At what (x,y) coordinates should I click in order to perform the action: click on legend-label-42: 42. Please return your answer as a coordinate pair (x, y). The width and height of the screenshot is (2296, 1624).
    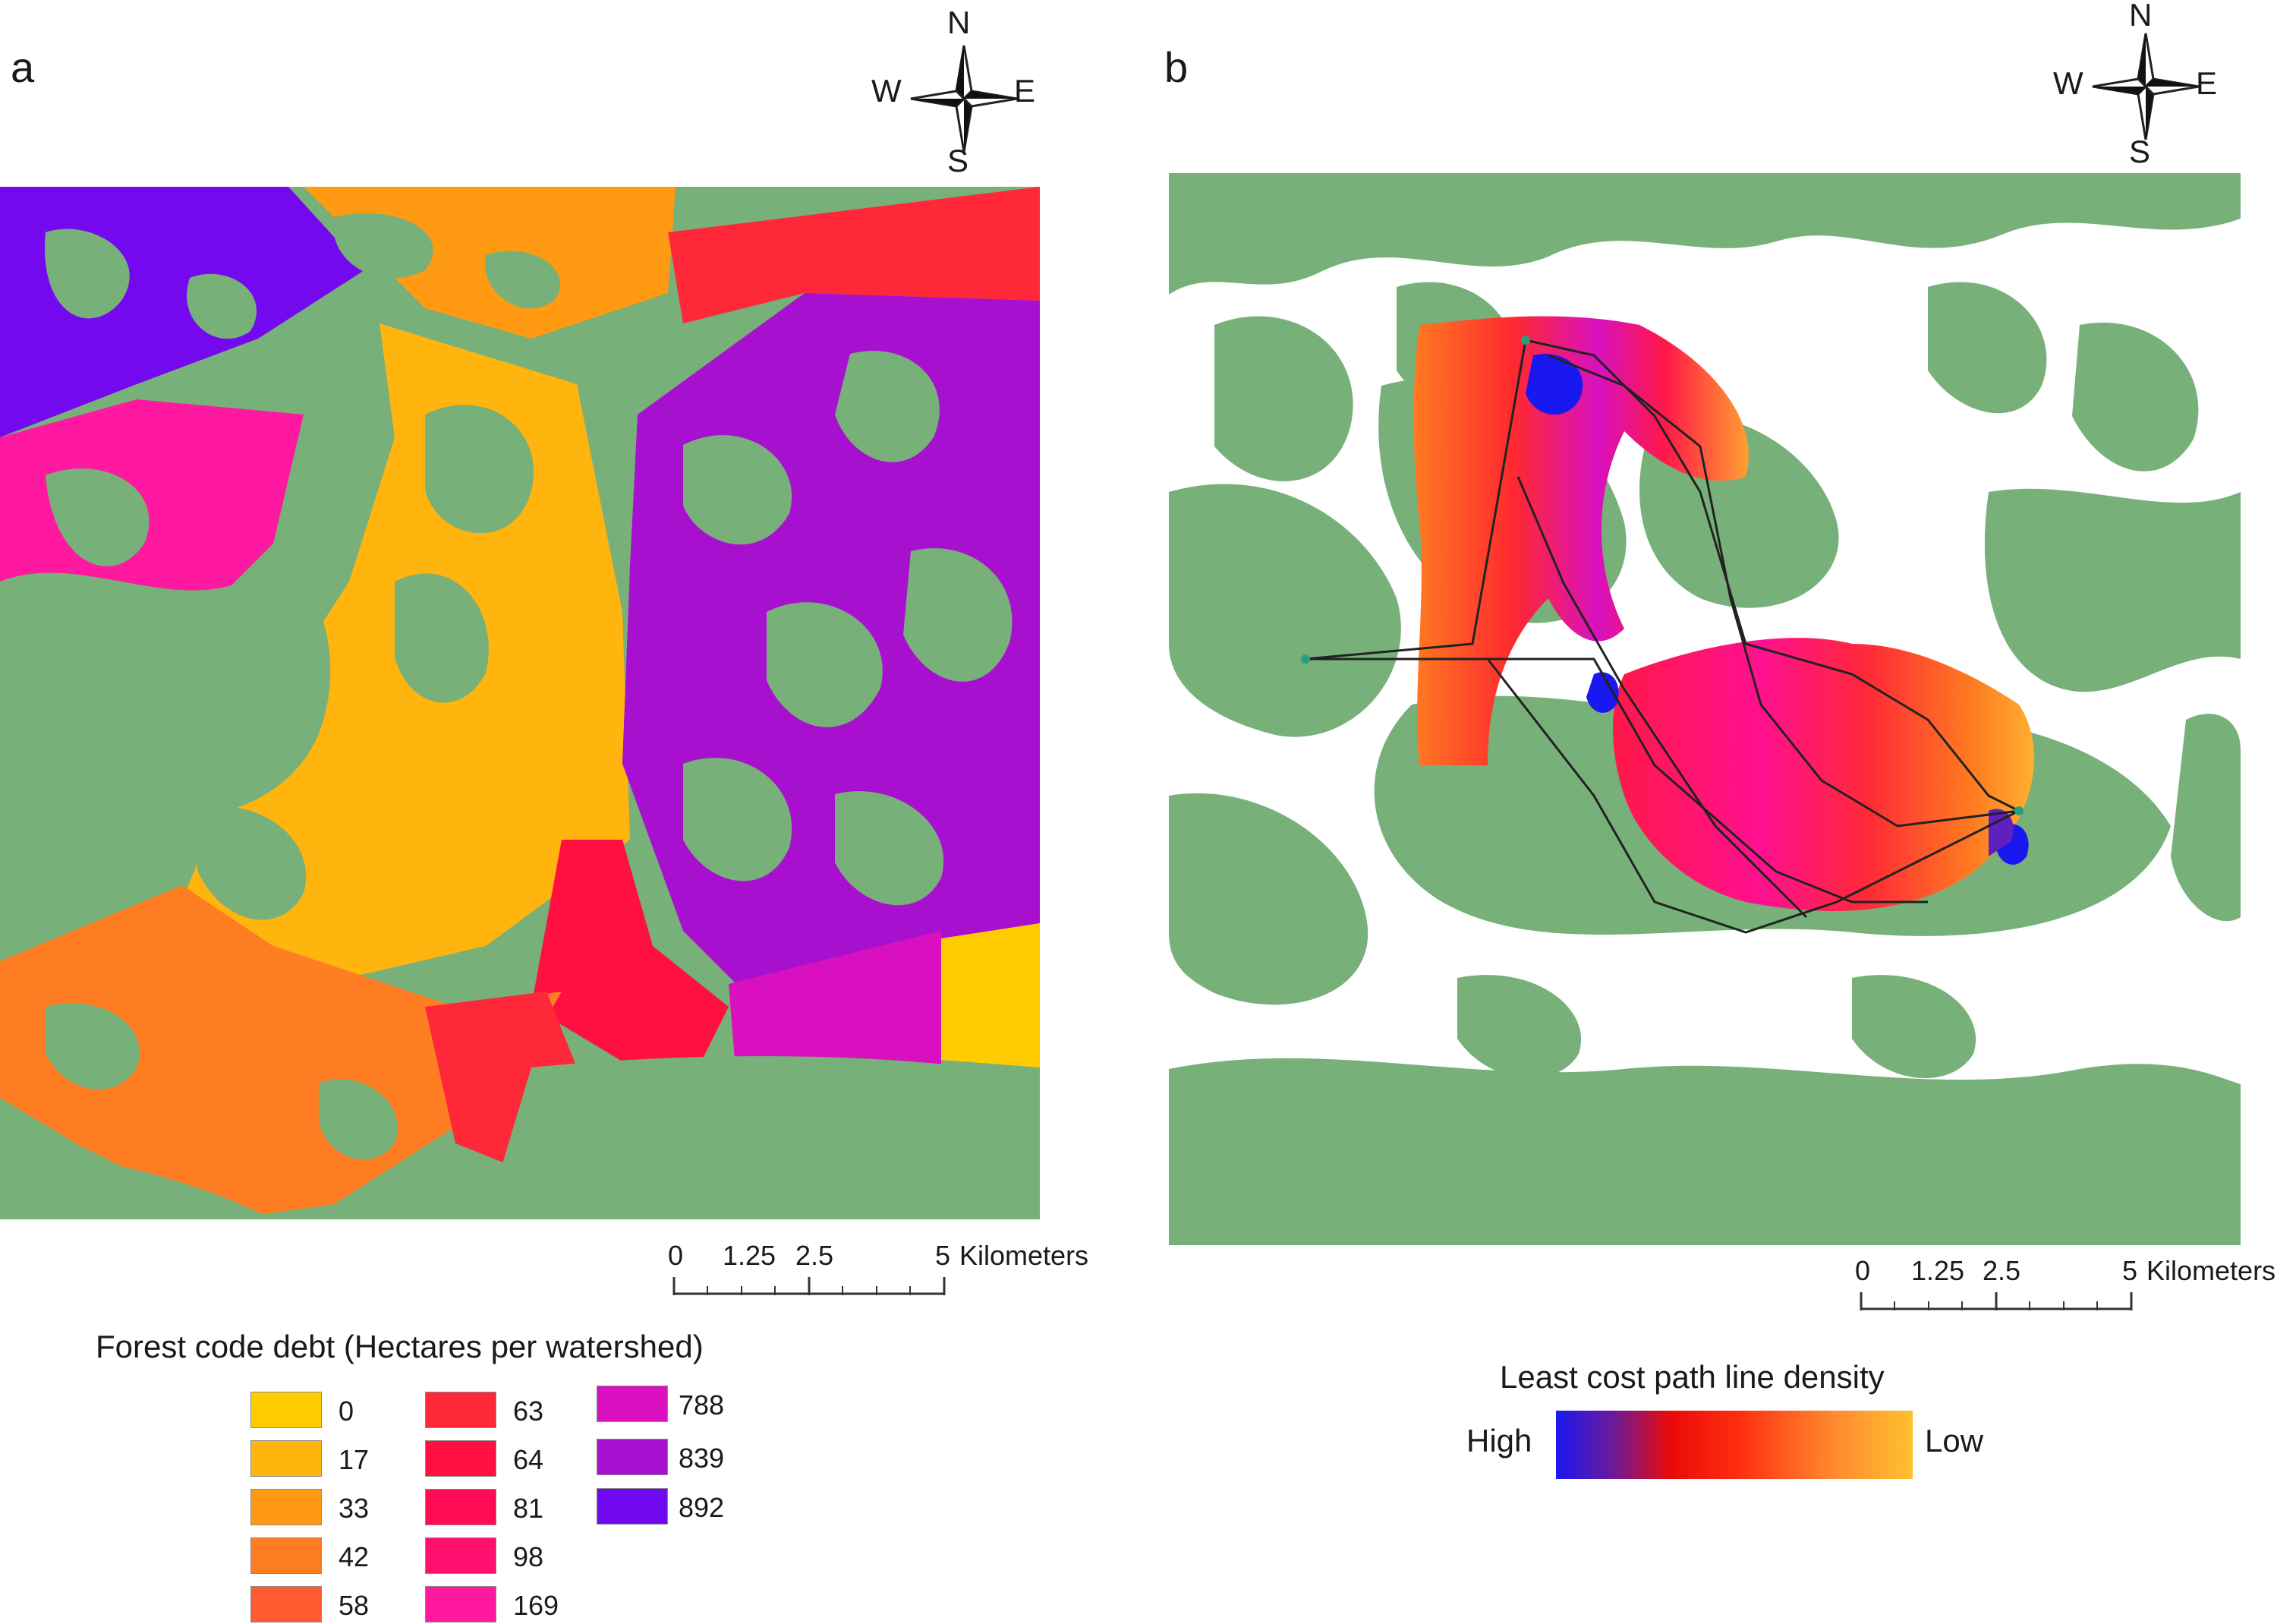
    Looking at the image, I should click on (354, 1556).